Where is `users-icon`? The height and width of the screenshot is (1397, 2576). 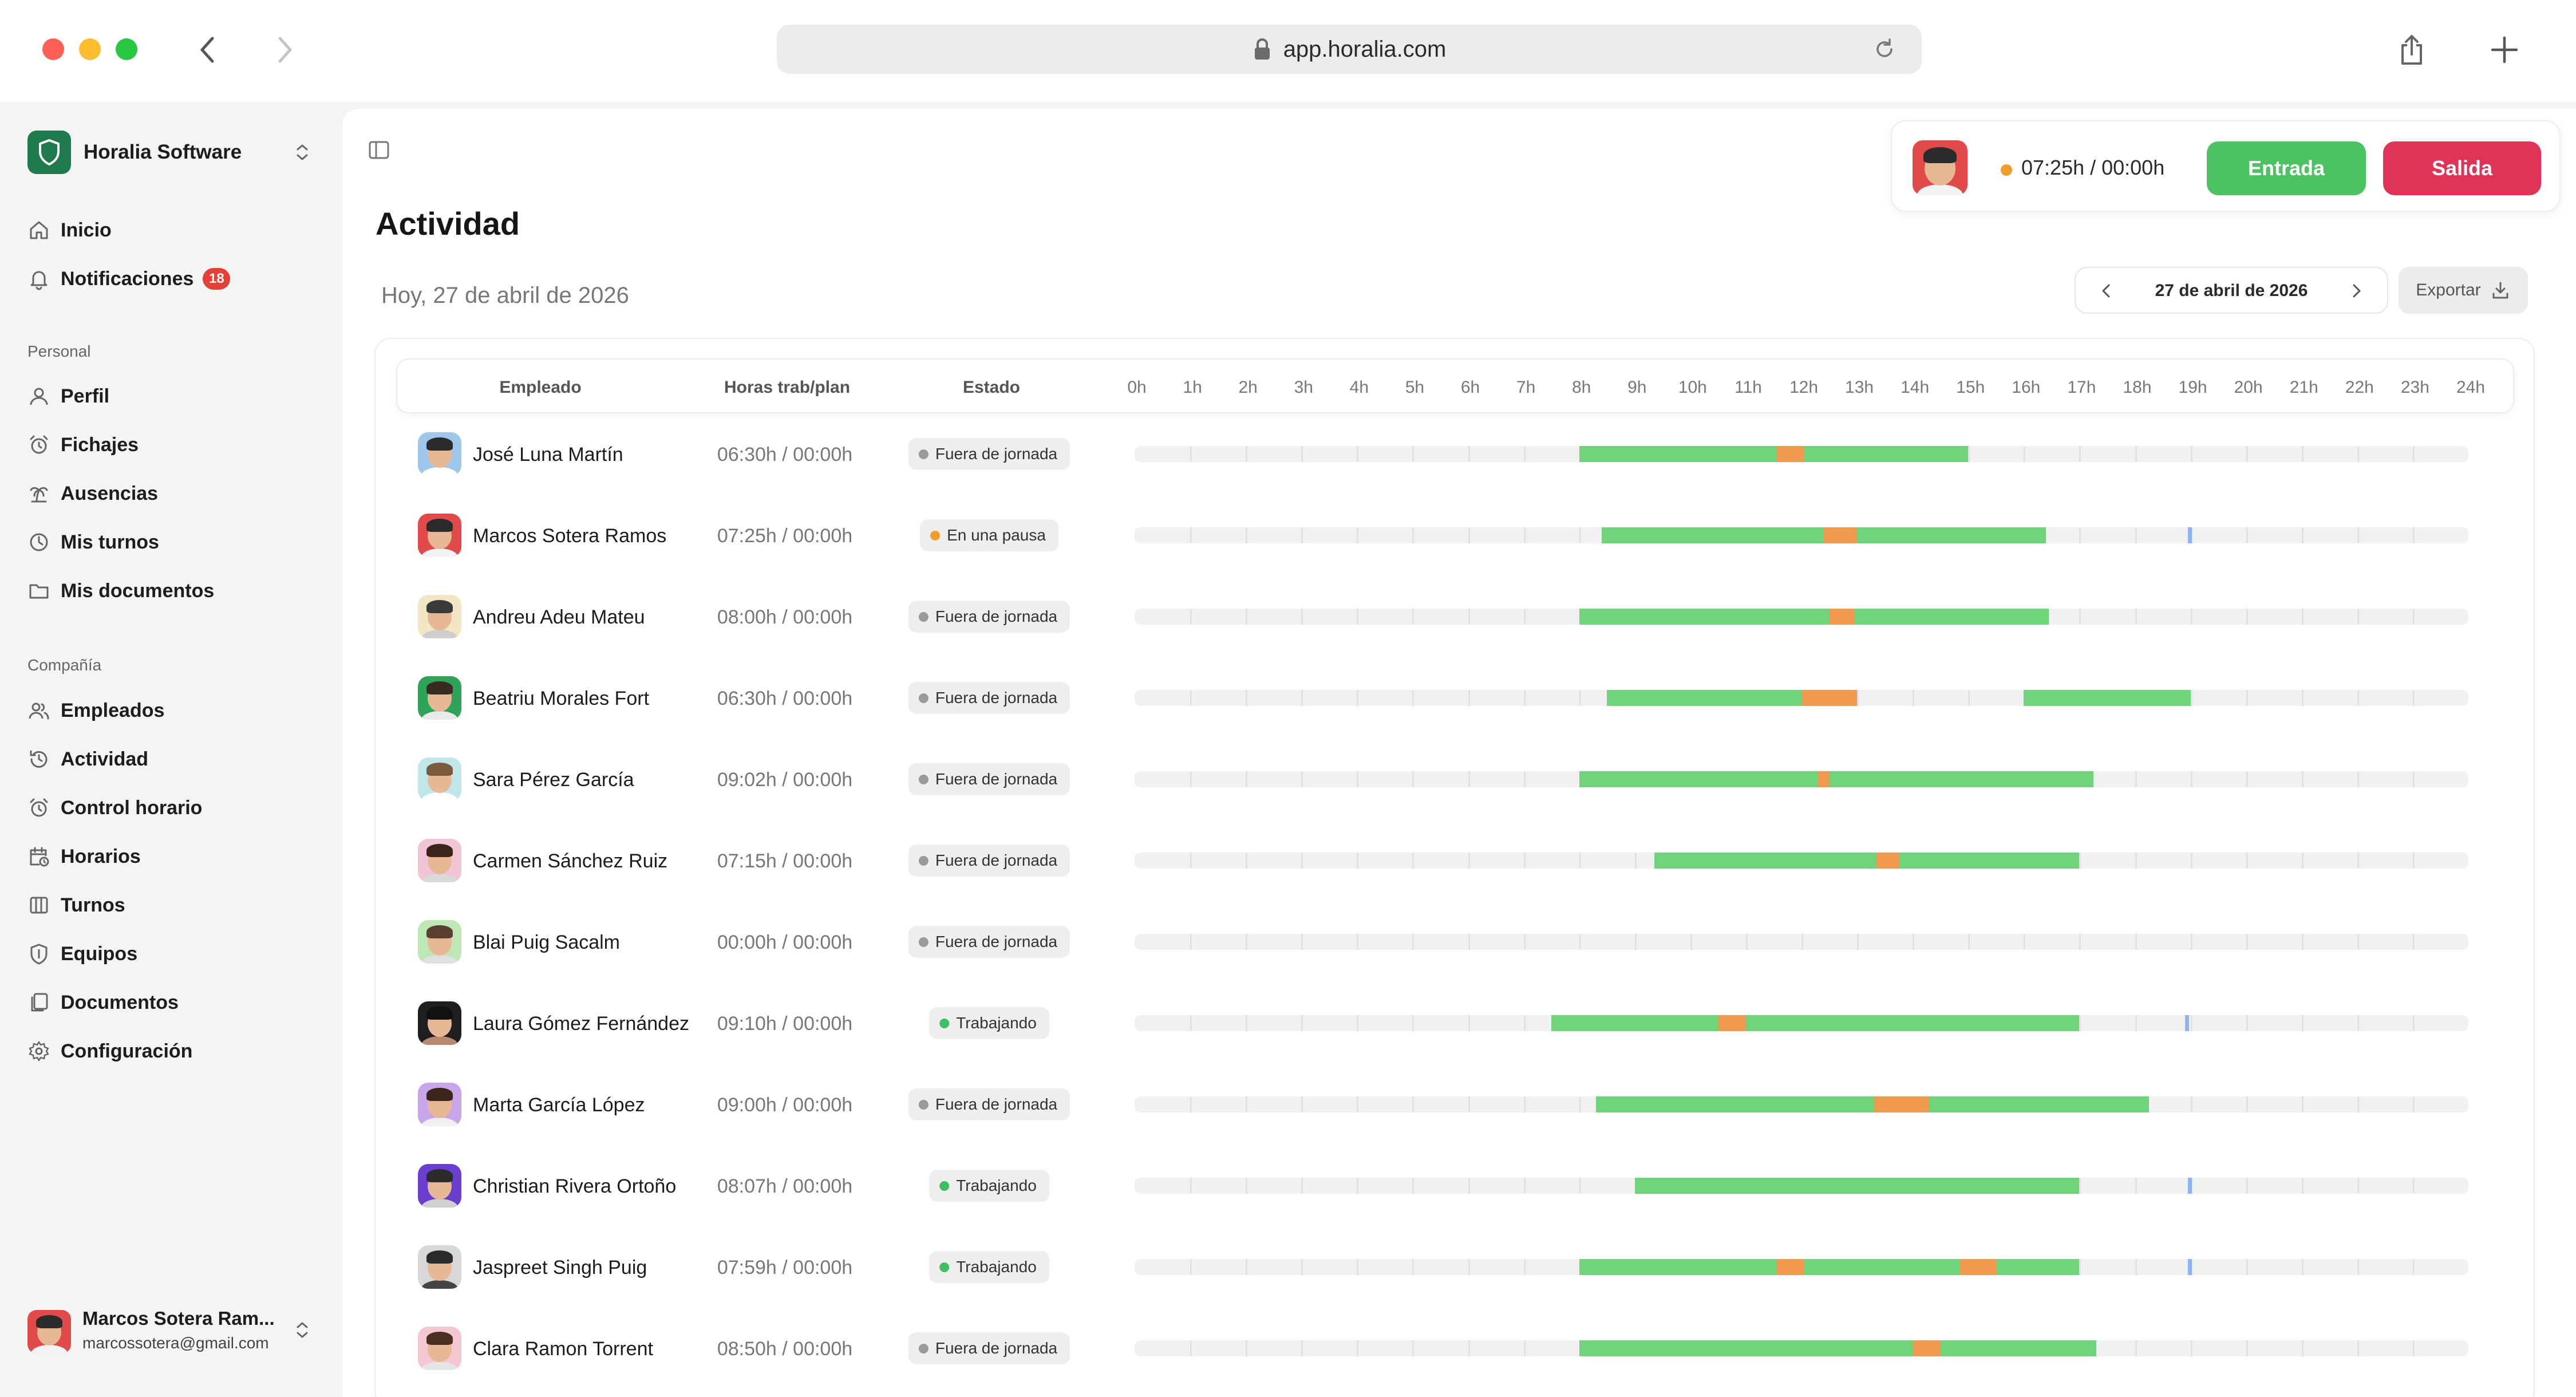
users-icon is located at coordinates (39, 711).